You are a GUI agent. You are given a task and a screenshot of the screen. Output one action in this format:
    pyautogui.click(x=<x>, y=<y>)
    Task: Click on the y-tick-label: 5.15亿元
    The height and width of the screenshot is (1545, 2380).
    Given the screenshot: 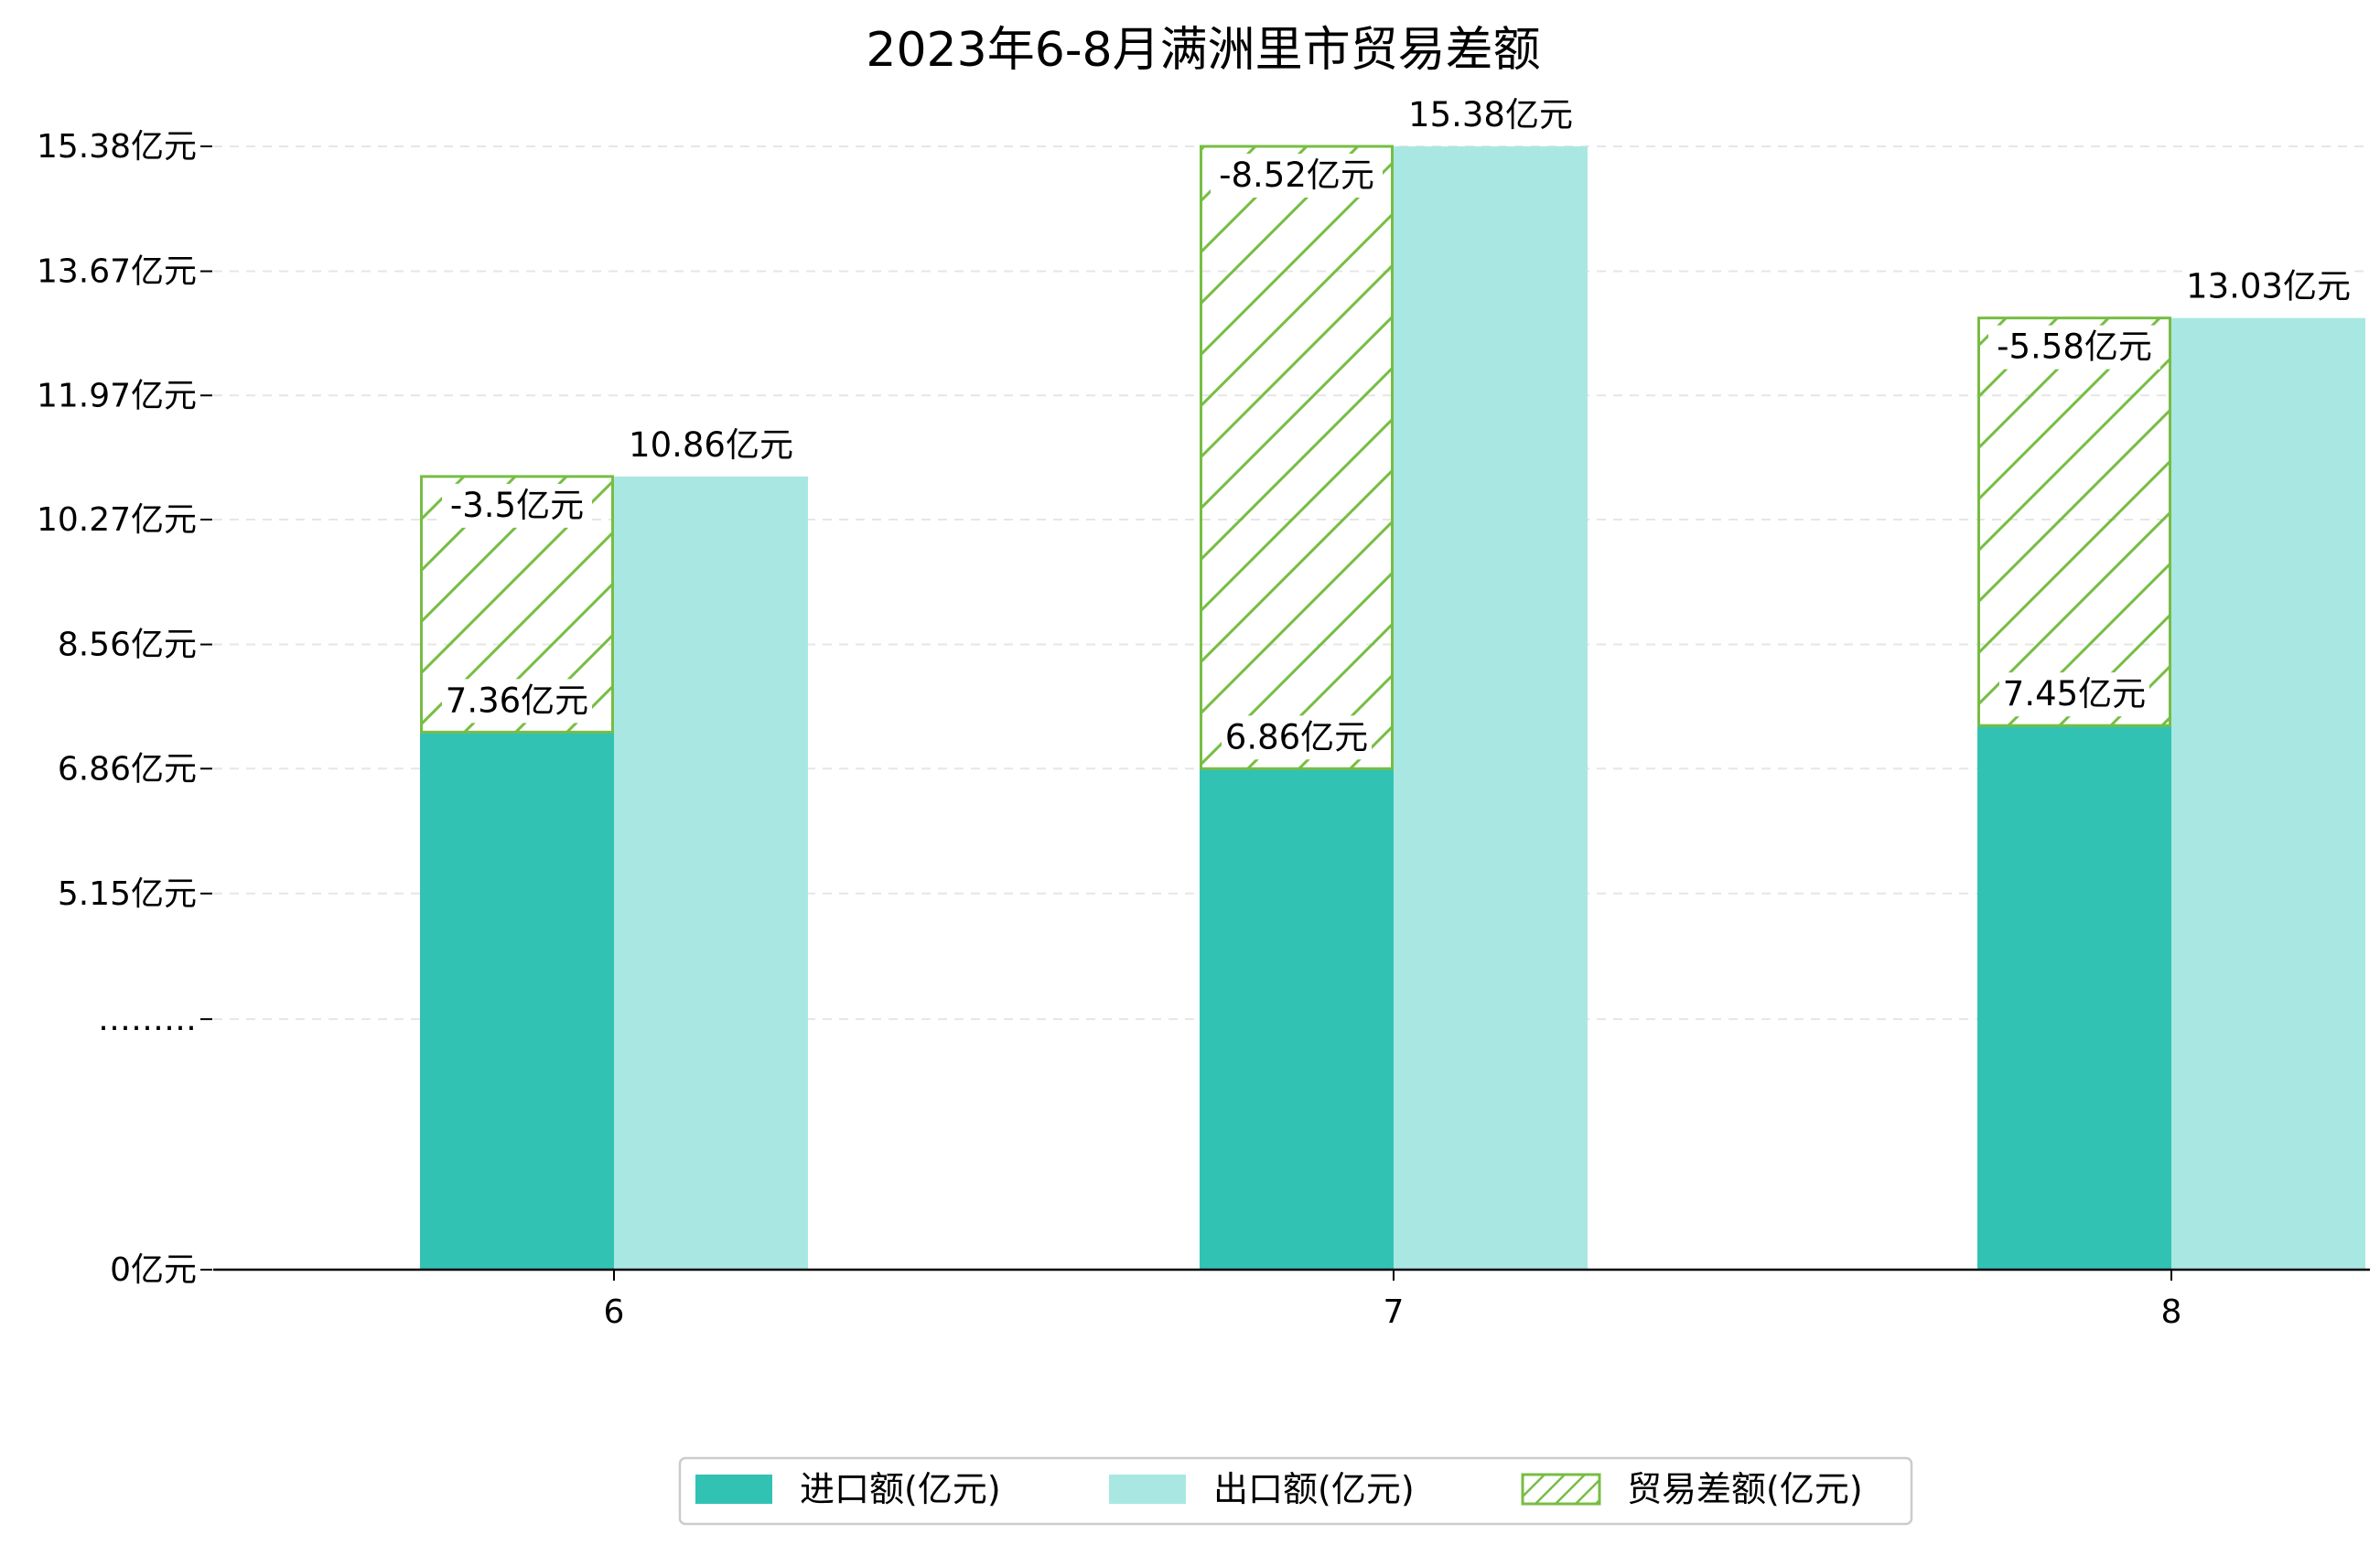 What is the action you would take?
    pyautogui.click(x=127, y=894)
    